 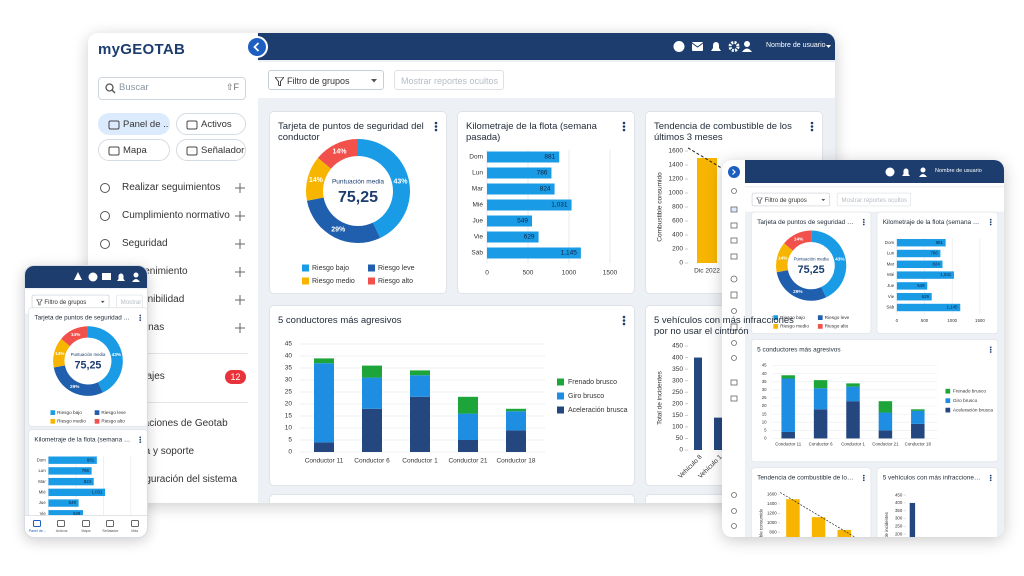 I want to click on donut-segment, so click(x=384, y=189).